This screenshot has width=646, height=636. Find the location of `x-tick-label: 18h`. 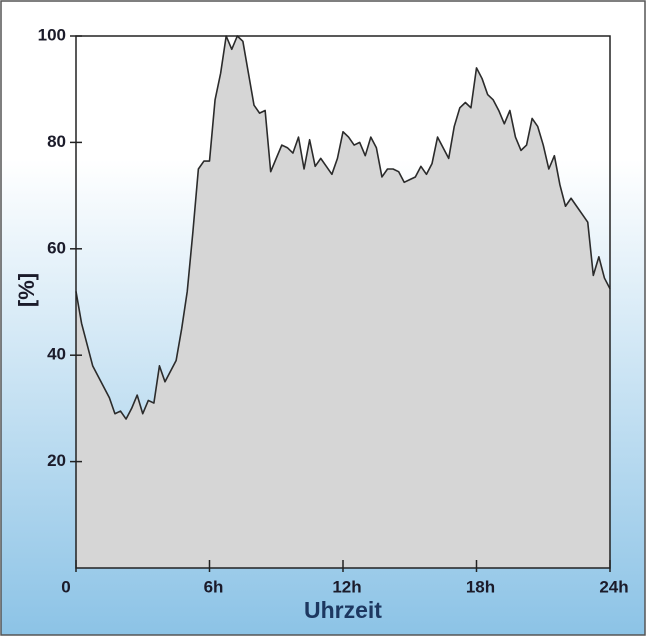

x-tick-label: 18h is located at coordinates (480, 586).